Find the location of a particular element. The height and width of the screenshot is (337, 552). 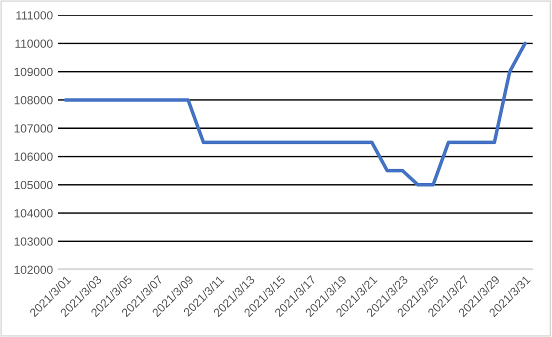

y-tick-label: 109000 is located at coordinates (33, 72).